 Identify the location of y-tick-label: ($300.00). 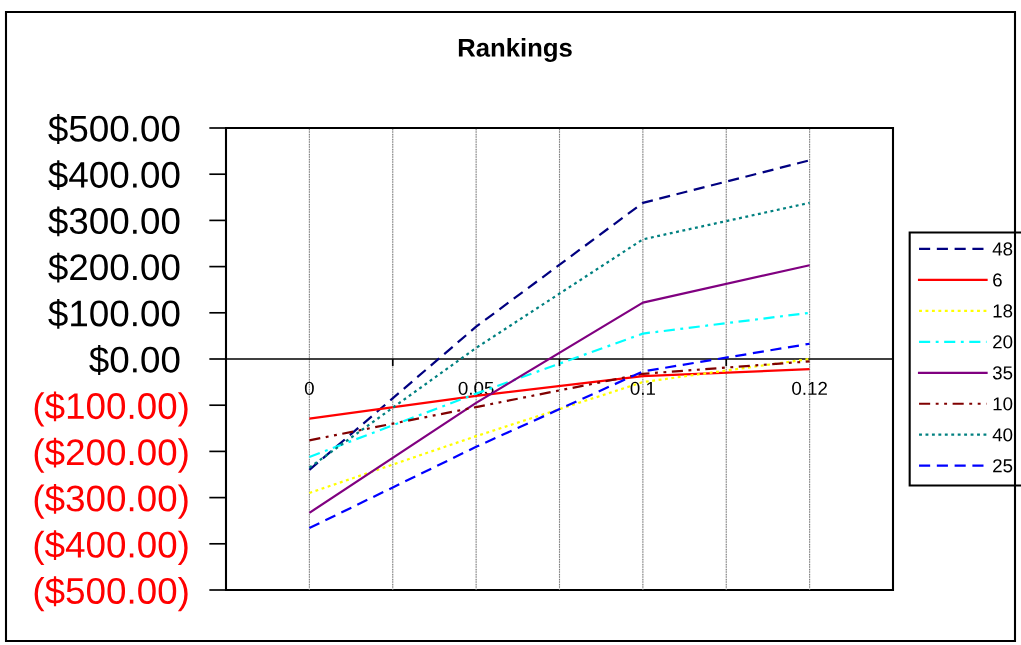
(111, 501).